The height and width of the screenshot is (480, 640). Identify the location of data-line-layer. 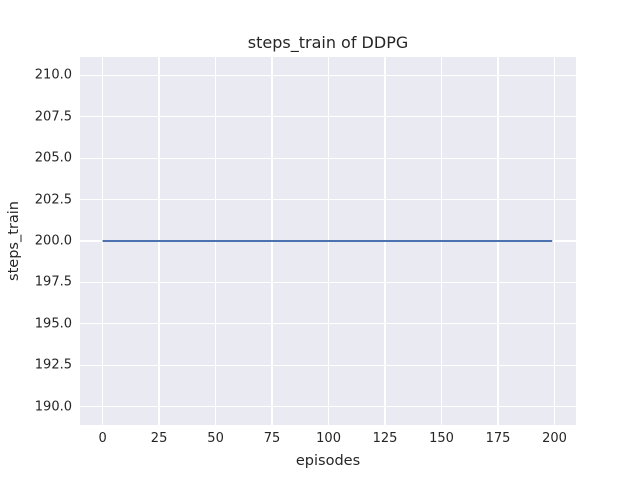
(327, 241).